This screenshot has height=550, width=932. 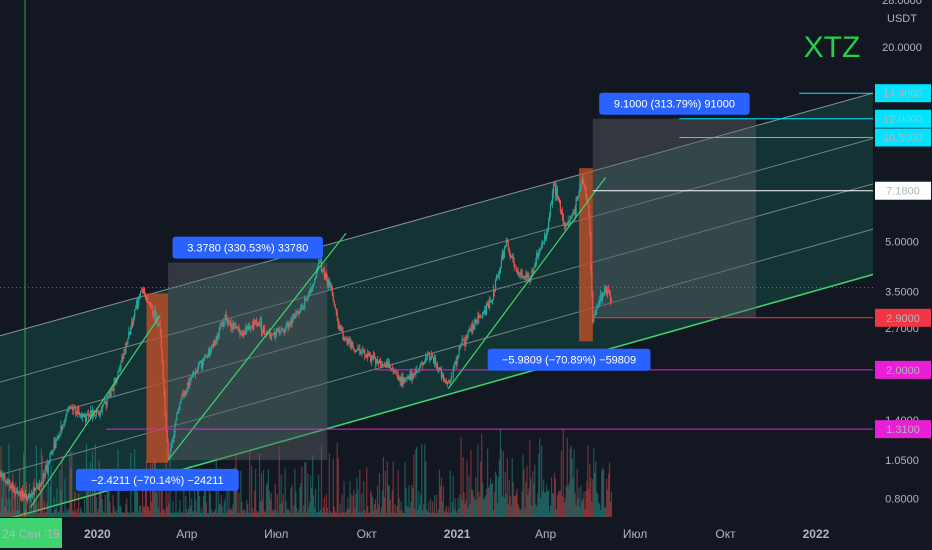 What do you see at coordinates (157, 378) in the screenshot?
I see `measure-box` at bounding box center [157, 378].